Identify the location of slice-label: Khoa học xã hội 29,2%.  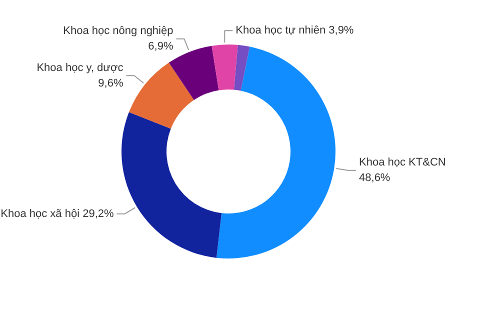
(57, 214).